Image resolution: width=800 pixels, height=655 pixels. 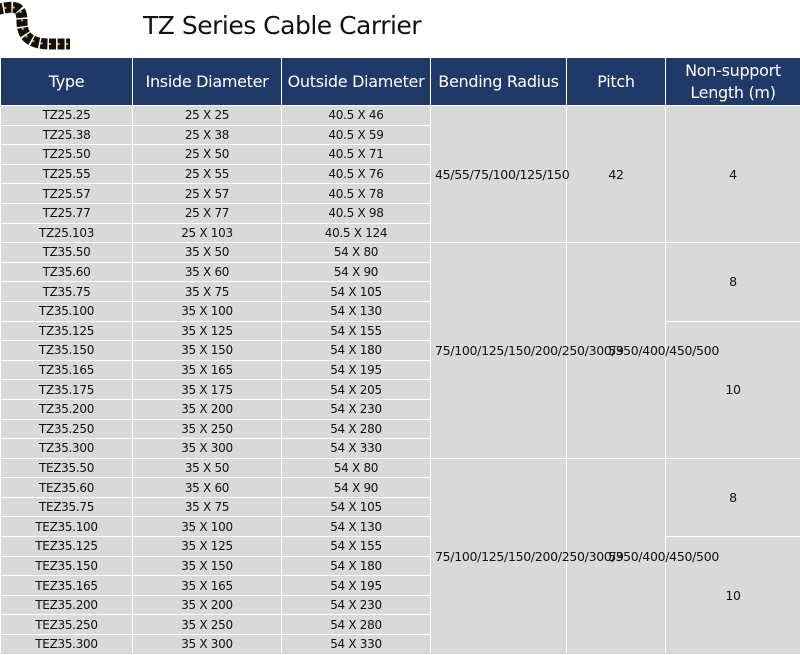 What do you see at coordinates (207, 174) in the screenshot?
I see `cell-inside-diameter: 25 X 55` at bounding box center [207, 174].